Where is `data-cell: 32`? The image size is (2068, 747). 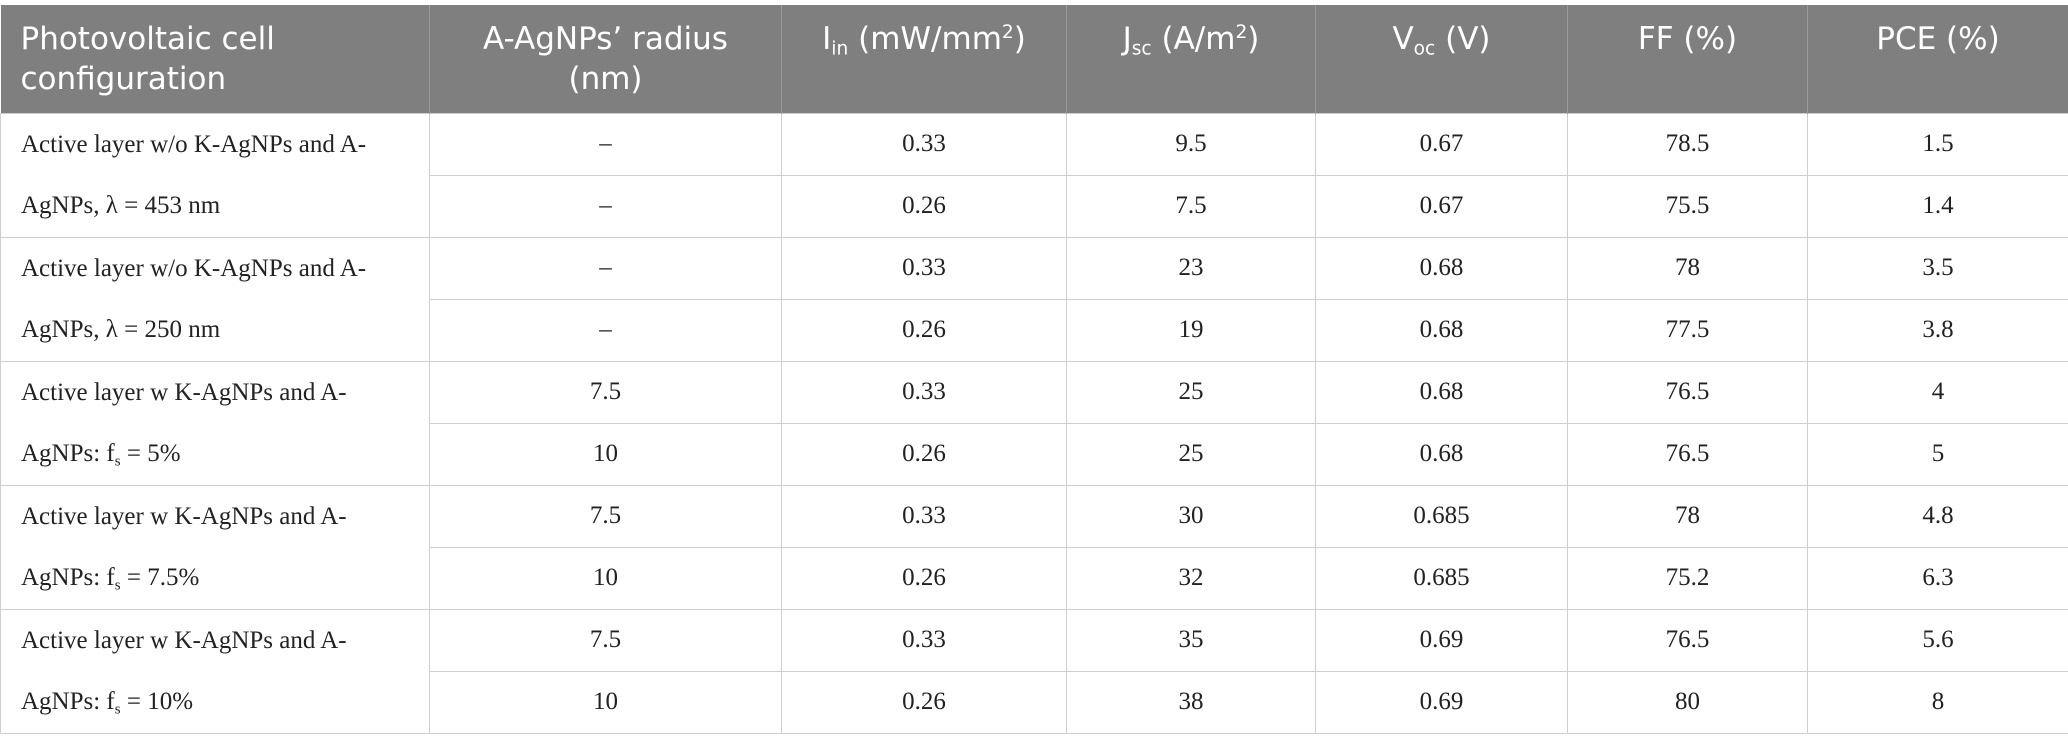 data-cell: 32 is located at coordinates (1191, 578).